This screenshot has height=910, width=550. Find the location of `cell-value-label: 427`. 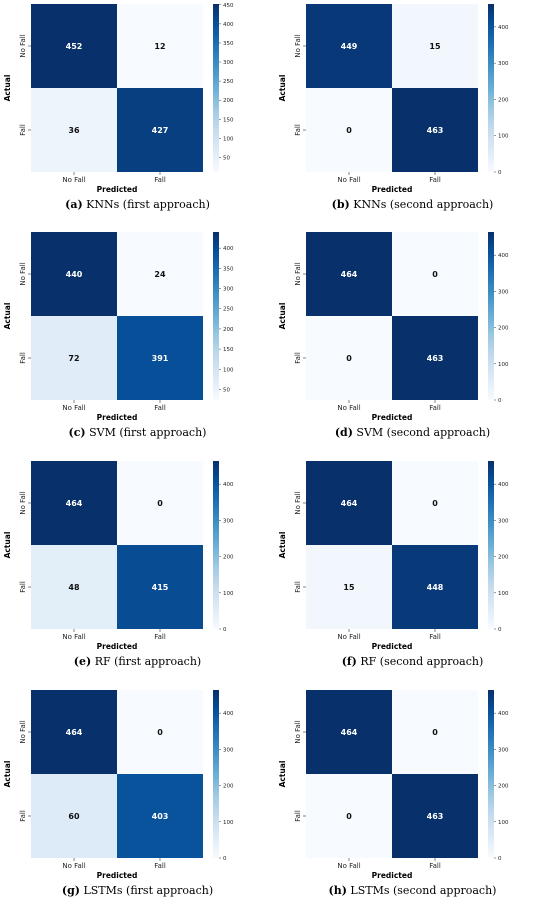

cell-value-label: 427 is located at coordinates (160, 130).